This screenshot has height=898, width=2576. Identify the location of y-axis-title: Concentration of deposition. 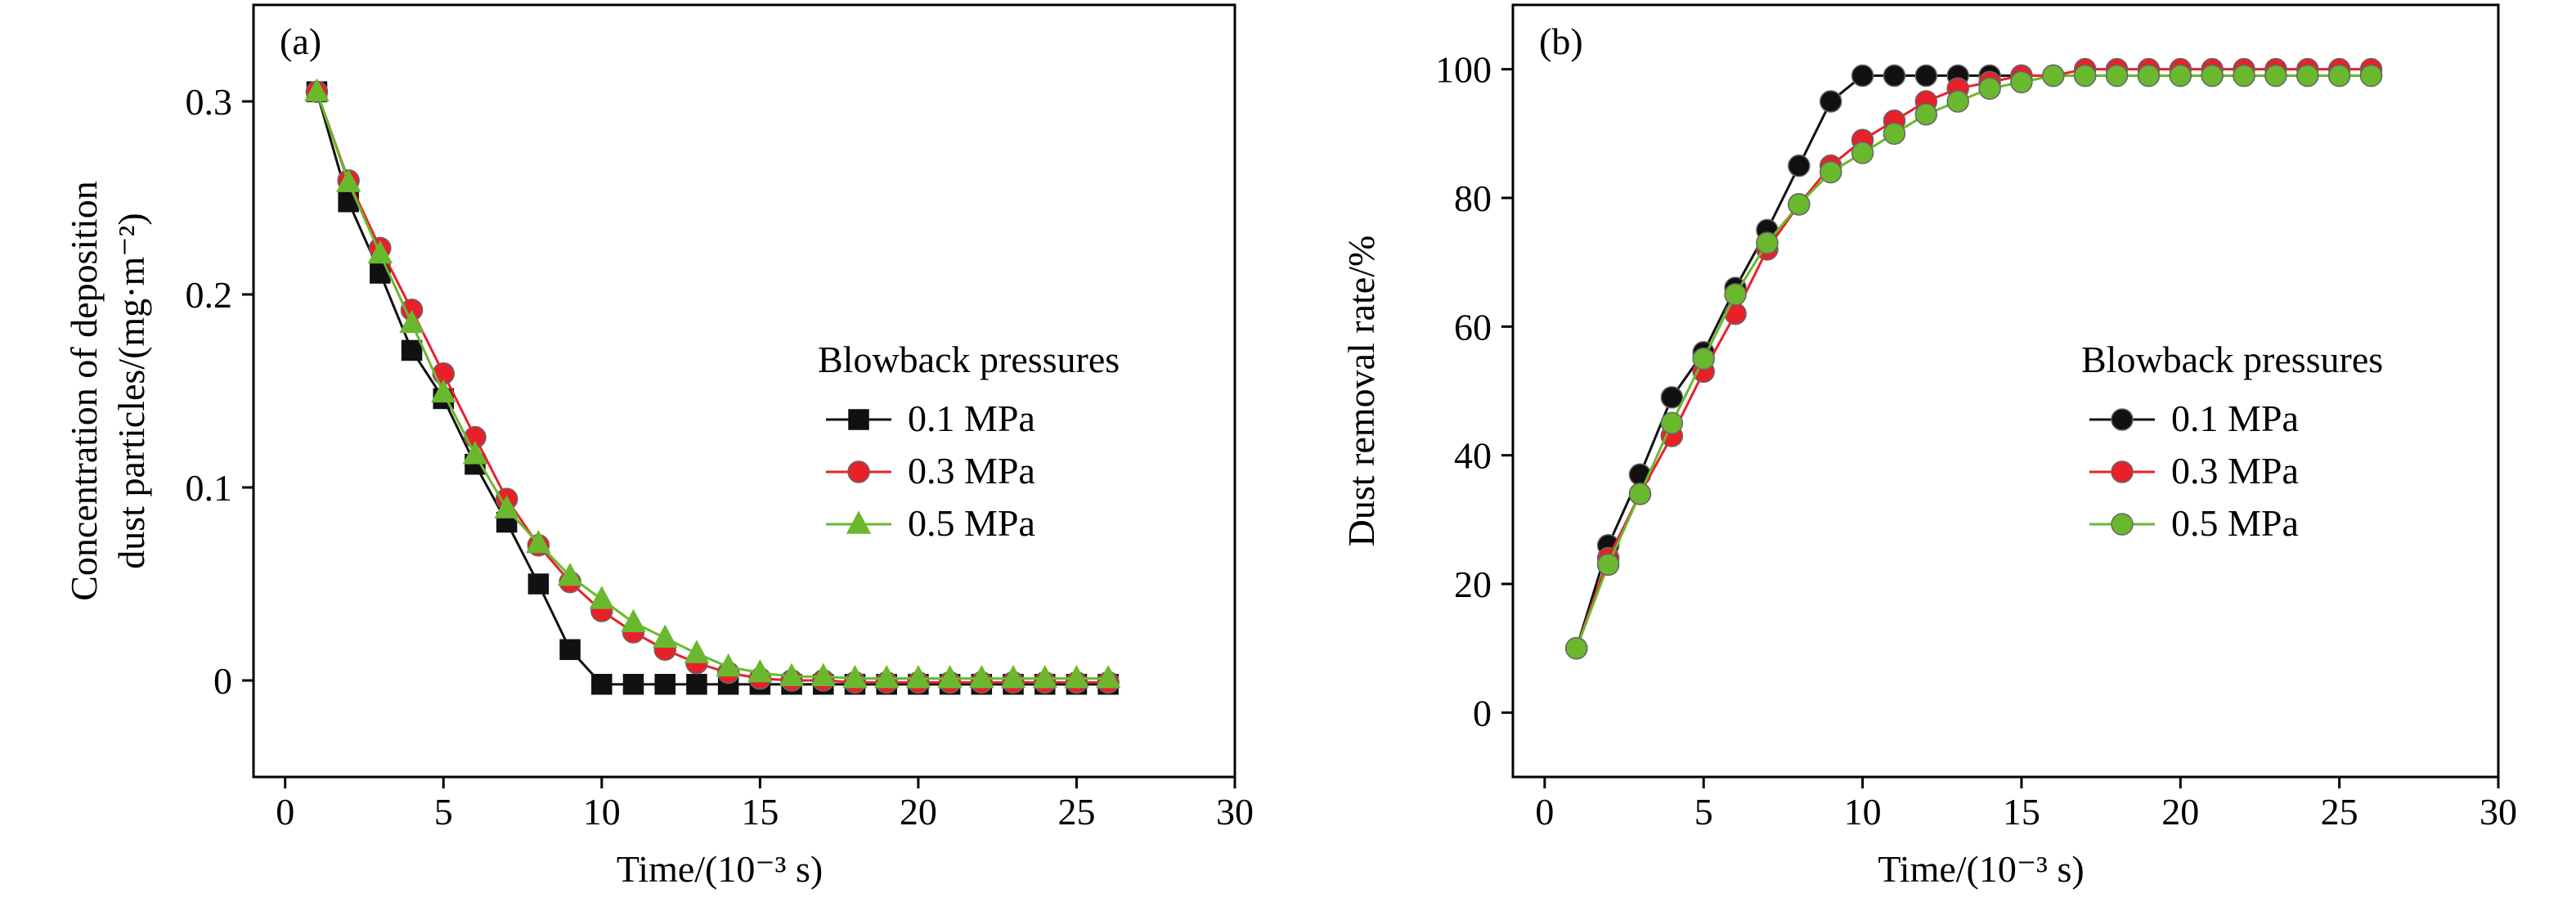
(84, 391).